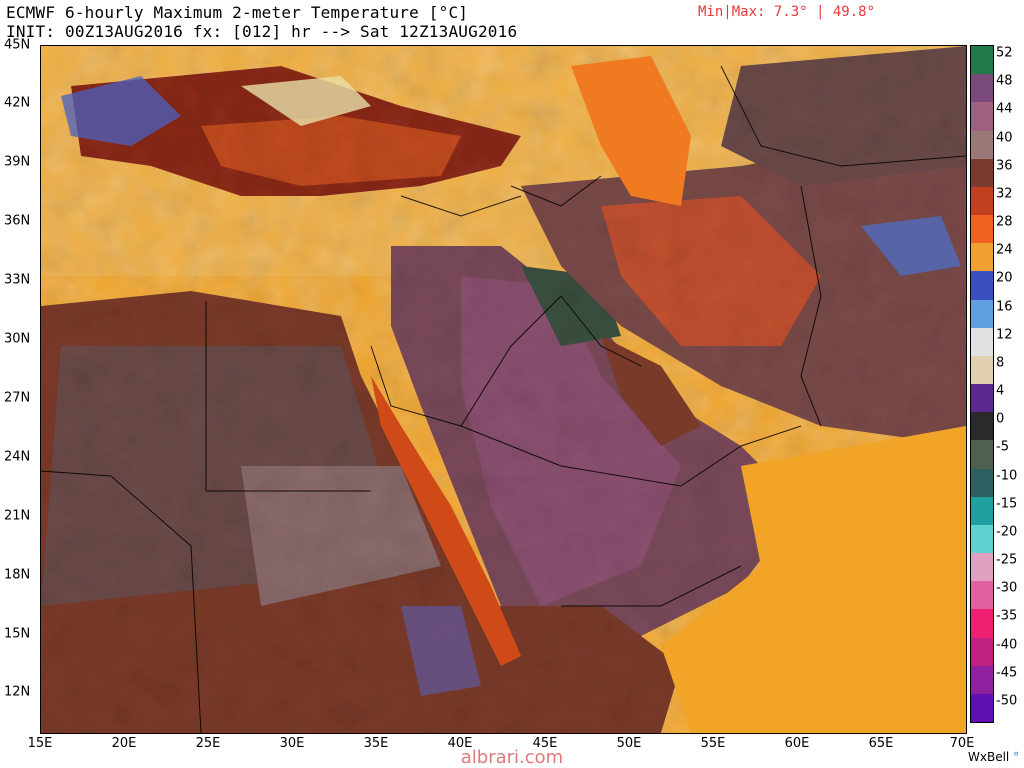 The height and width of the screenshot is (768, 1024). Describe the element at coordinates (1007, 588) in the screenshot. I see `colorbar-label: -30` at that location.